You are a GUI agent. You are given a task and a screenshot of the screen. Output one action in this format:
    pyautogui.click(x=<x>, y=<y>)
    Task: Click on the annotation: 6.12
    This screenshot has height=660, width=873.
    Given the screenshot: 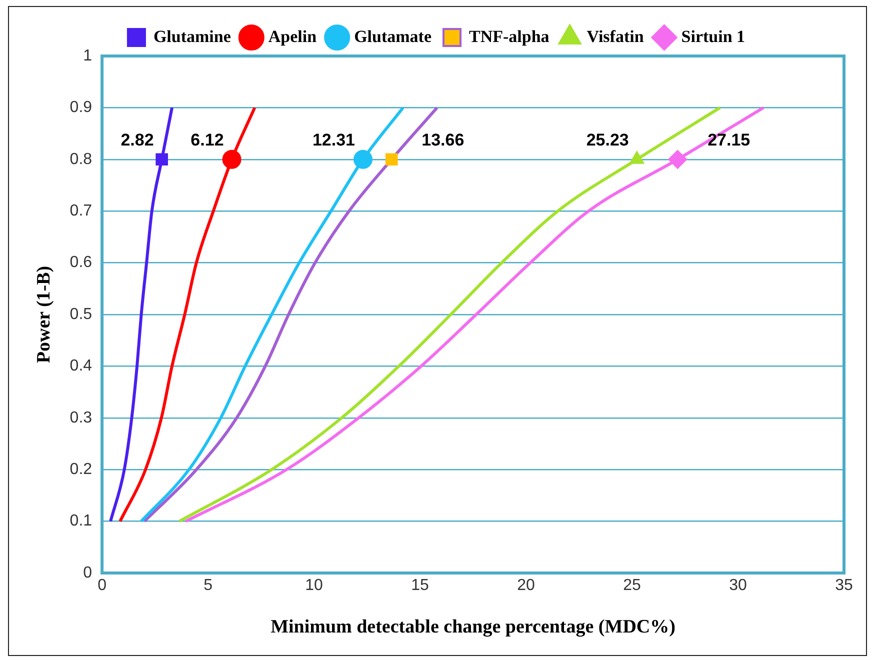 What is the action you would take?
    pyautogui.click(x=207, y=140)
    